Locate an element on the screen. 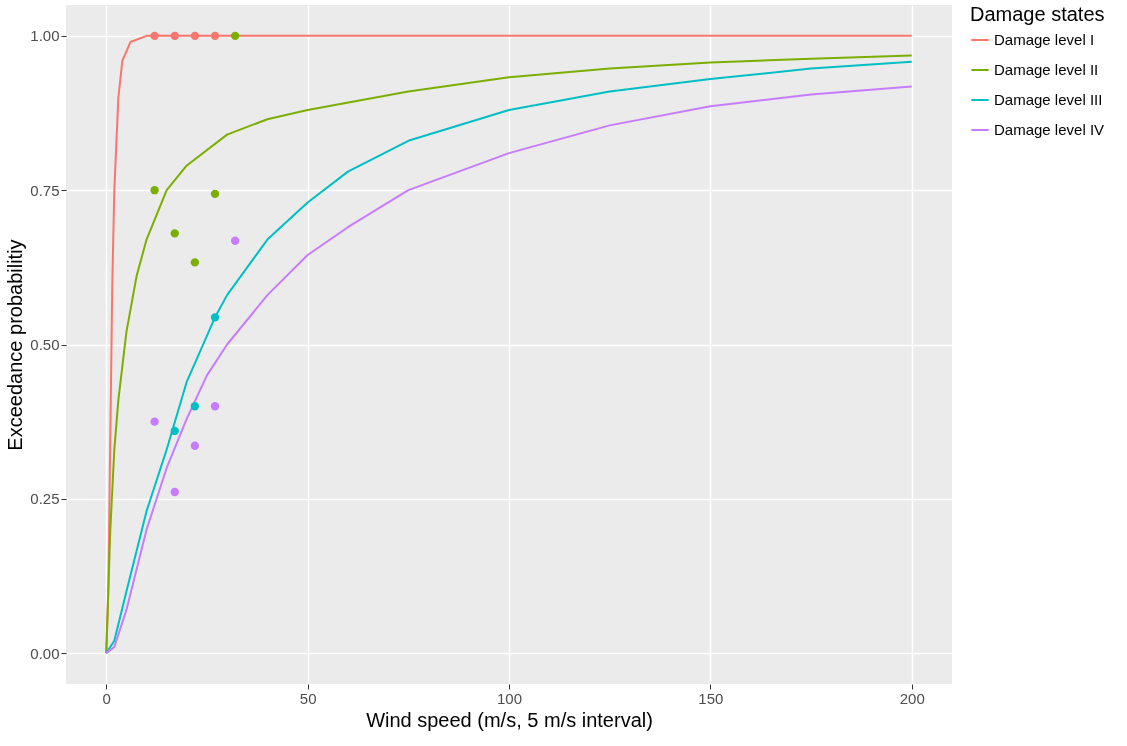  y-tick-label: 0.75 is located at coordinates (45, 190).